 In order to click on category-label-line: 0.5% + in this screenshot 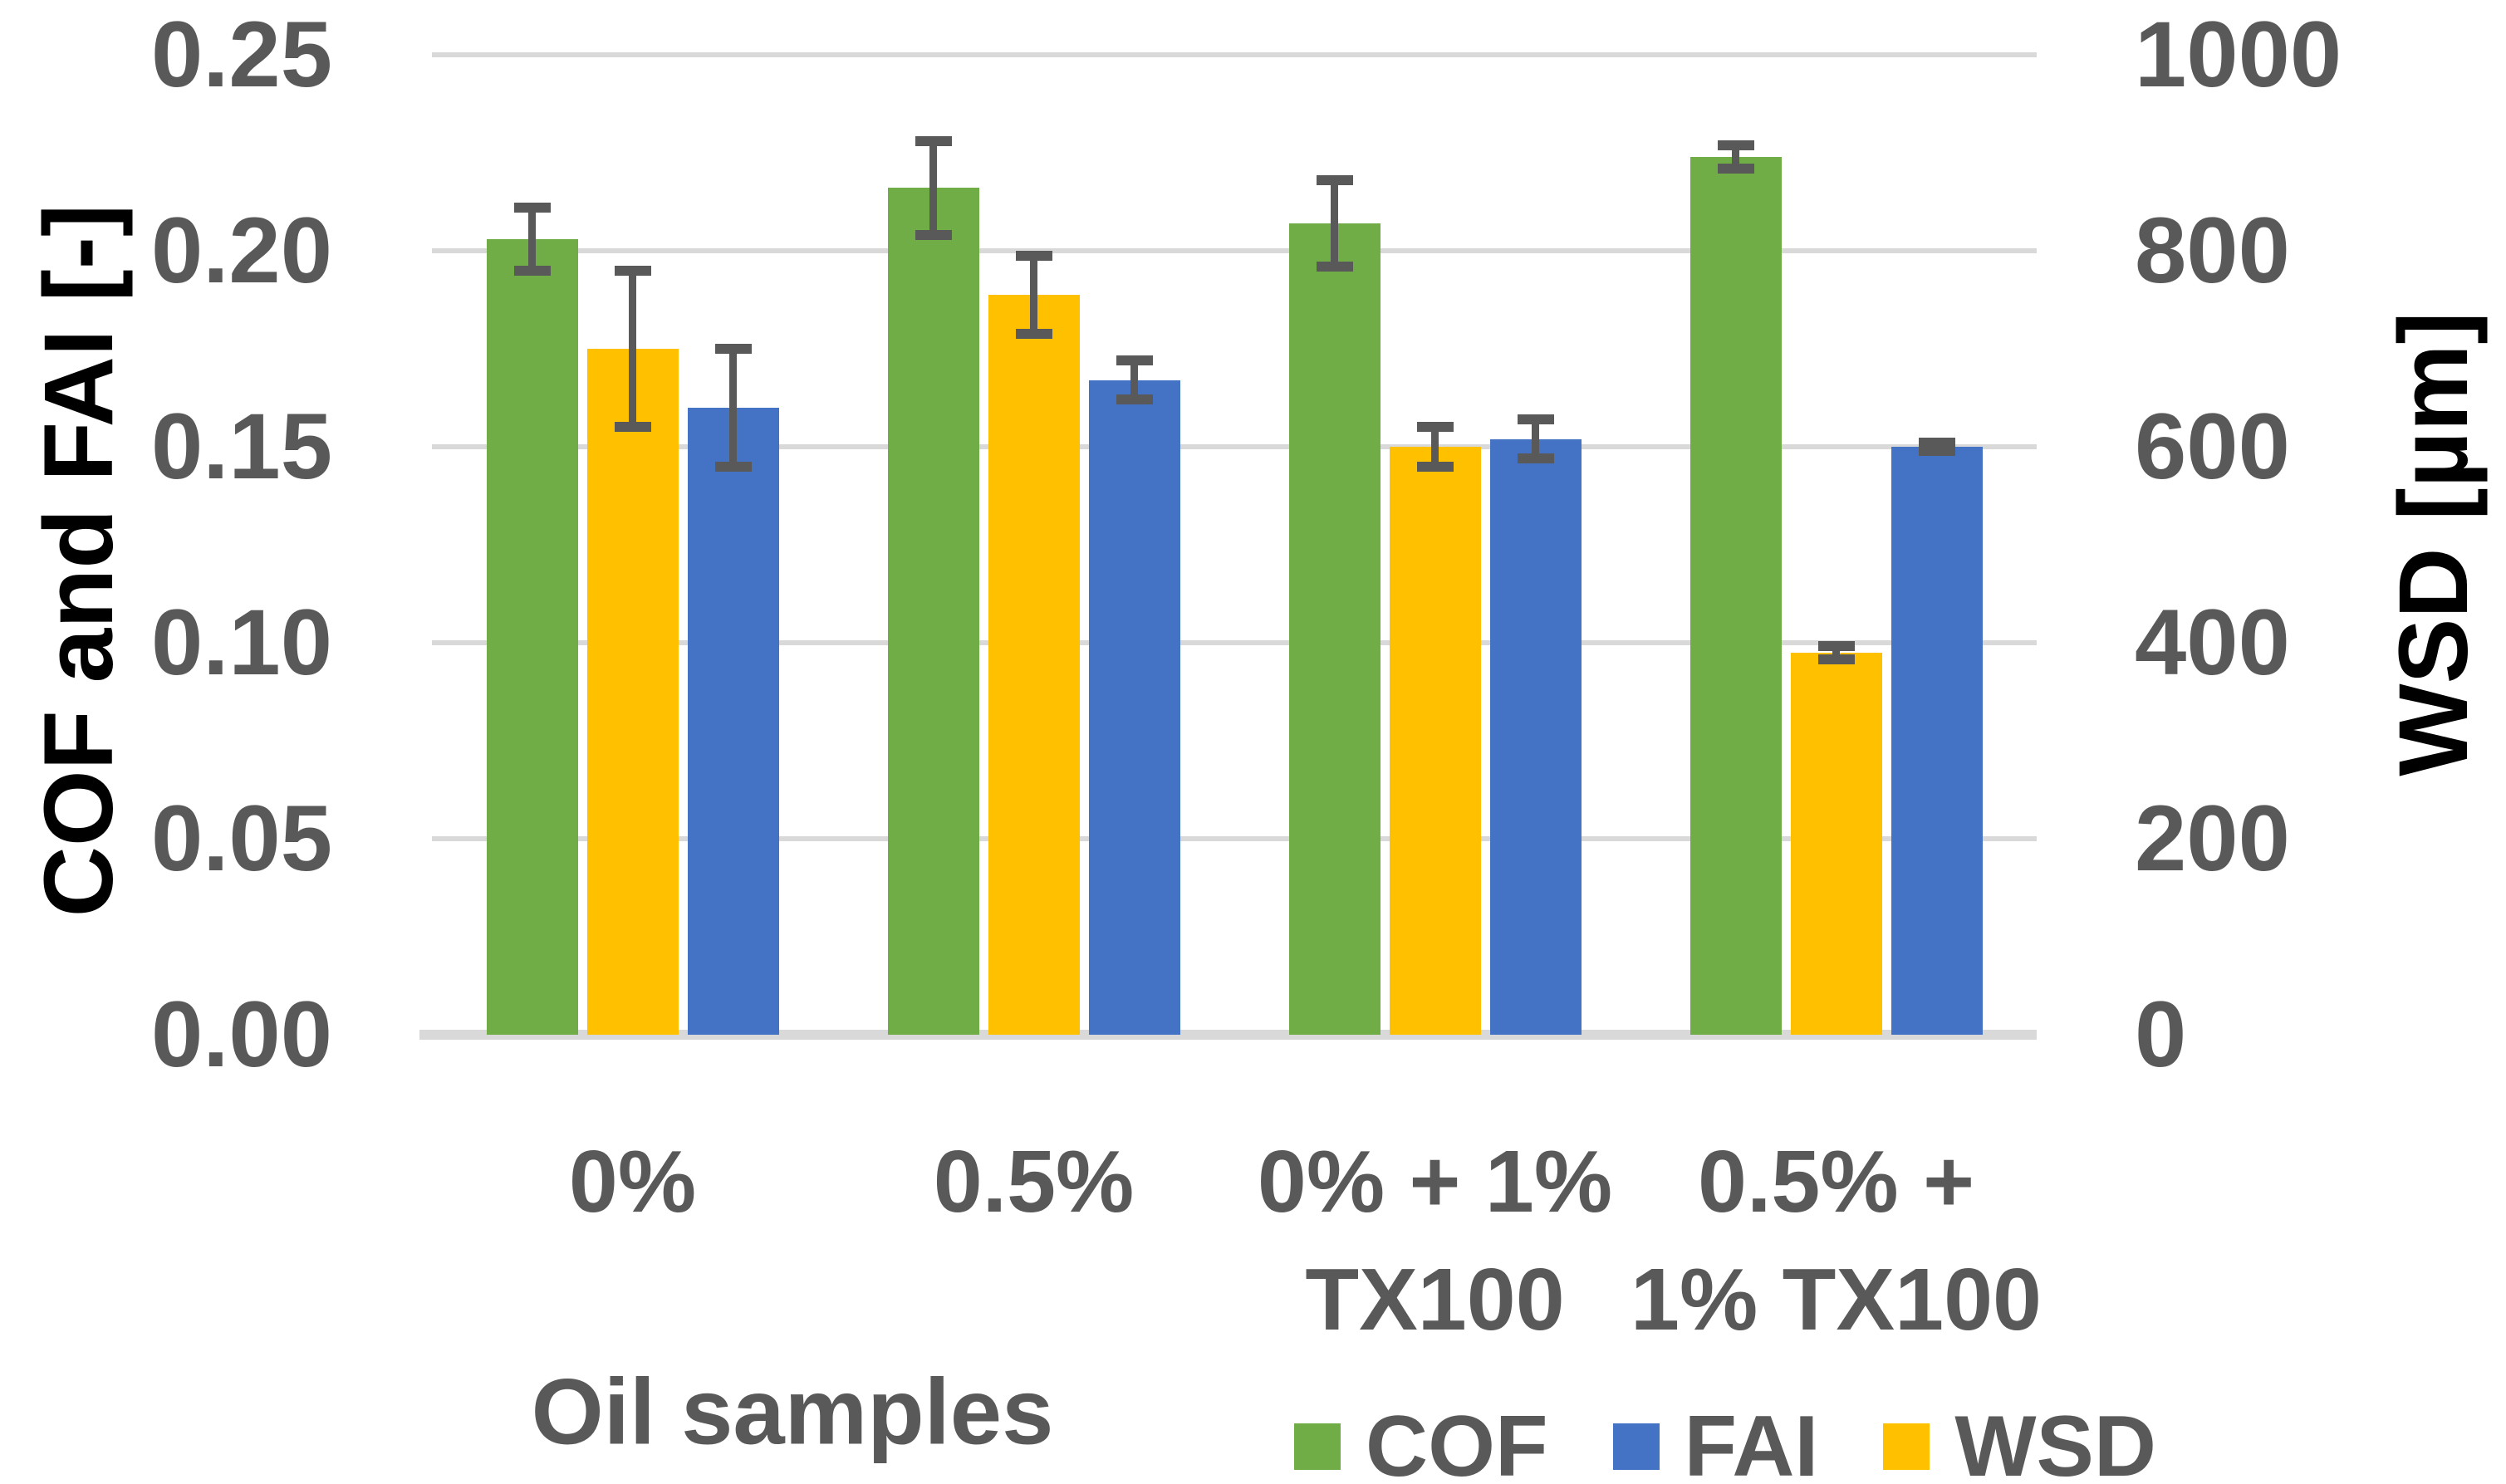, I will do `click(1836, 1182)`.